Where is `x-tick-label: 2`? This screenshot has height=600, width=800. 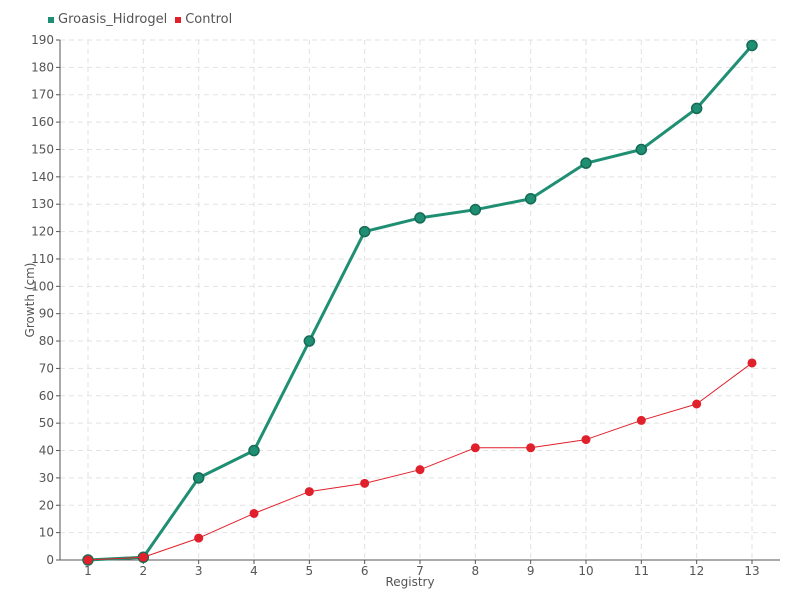
x-tick-label: 2 is located at coordinates (144, 571).